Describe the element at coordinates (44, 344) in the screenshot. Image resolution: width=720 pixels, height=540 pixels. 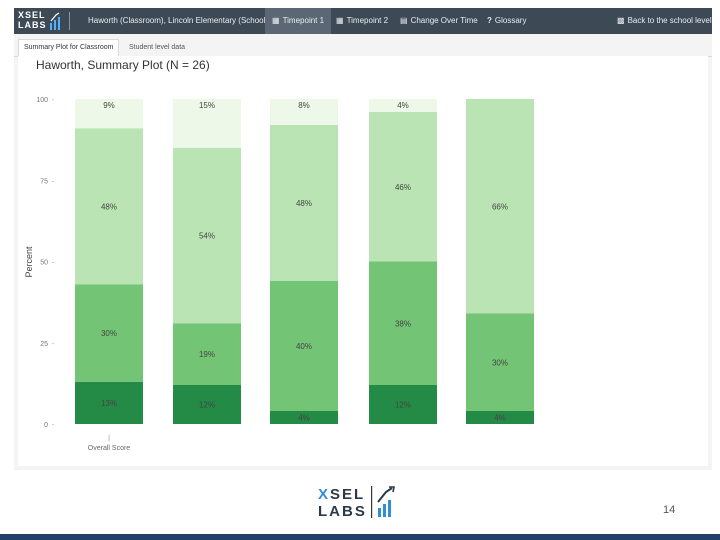
I see `y-tick-label: 25` at that location.